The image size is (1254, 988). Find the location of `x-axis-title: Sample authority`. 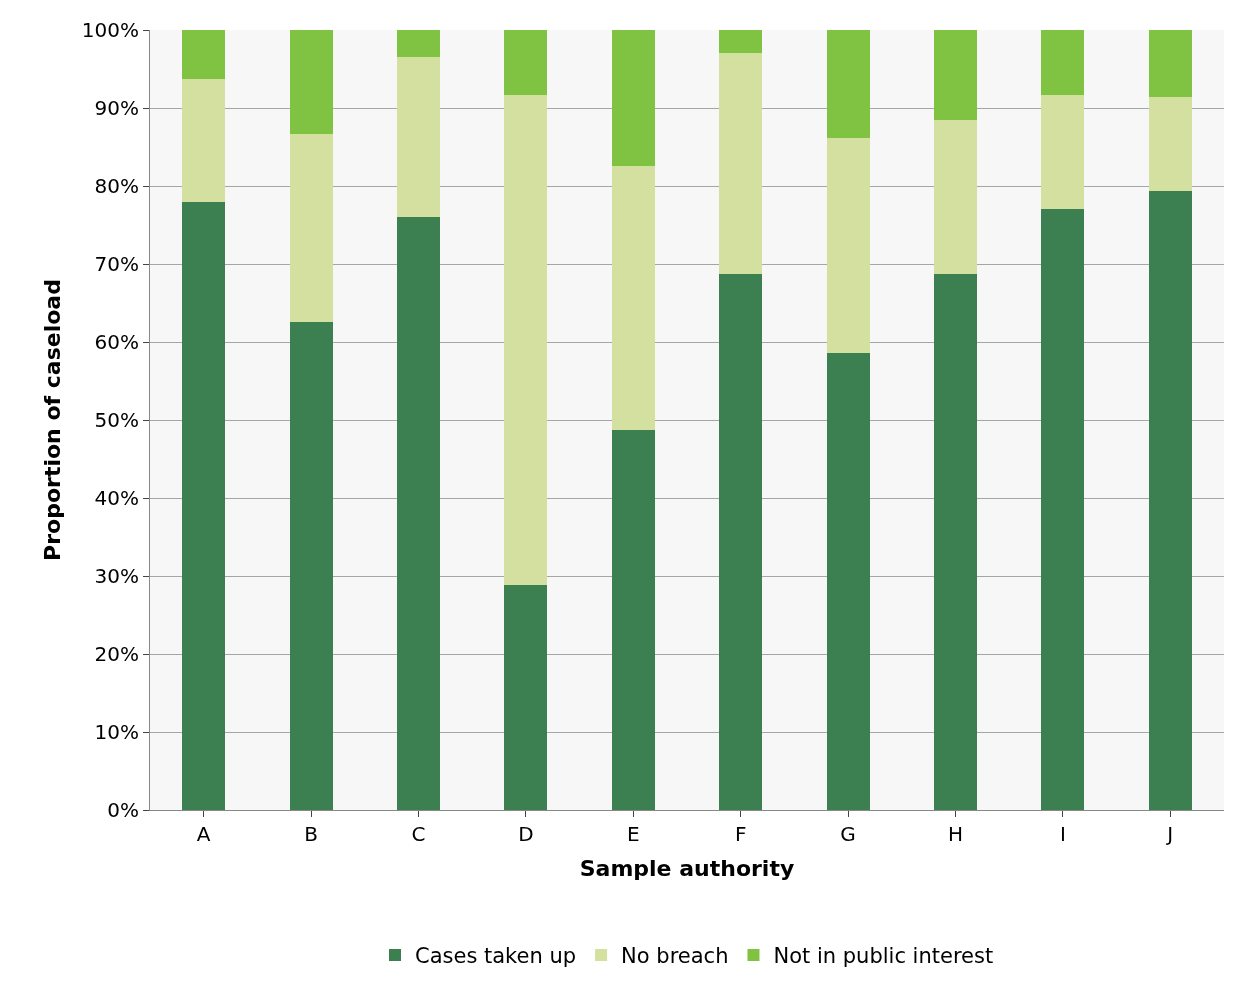

x-axis-title: Sample authority is located at coordinates (687, 868).